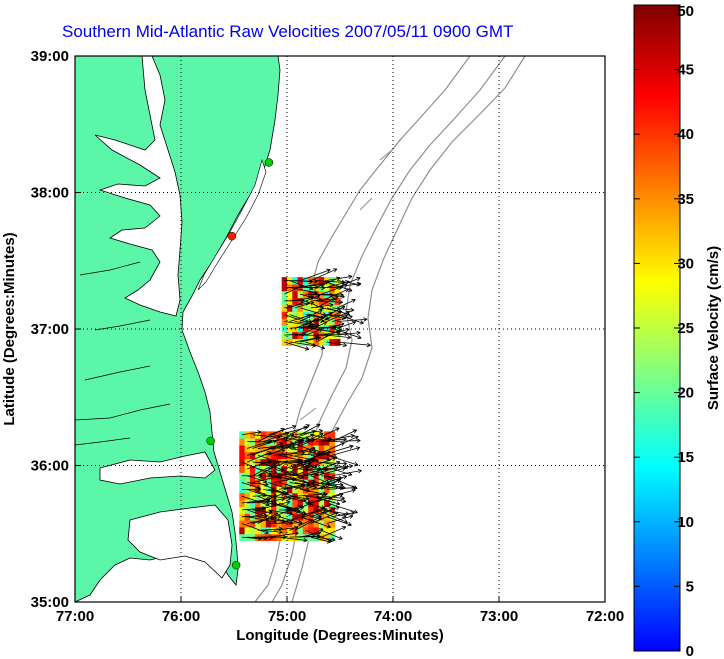 Image resolution: width=724 pixels, height=659 pixels. Describe the element at coordinates (340, 635) in the screenshot. I see `x-axis-label: Longitude (Degrees:Minutes)` at that location.